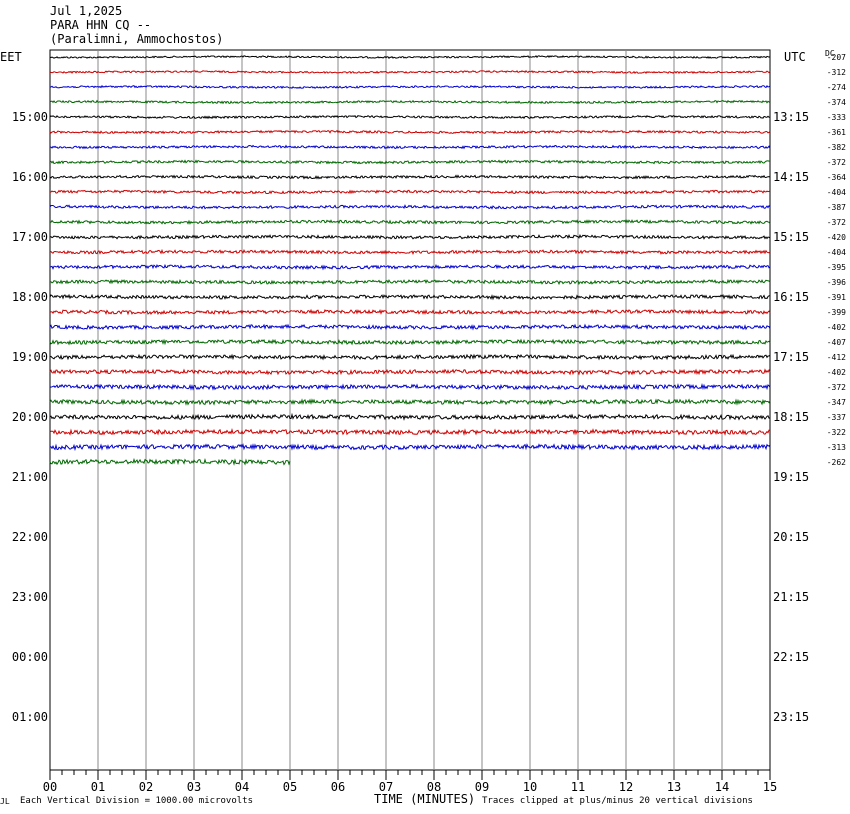 This screenshot has height=814, width=850. Describe the element at coordinates (530, 787) in the screenshot. I see `x-tick-label: 10` at that location.